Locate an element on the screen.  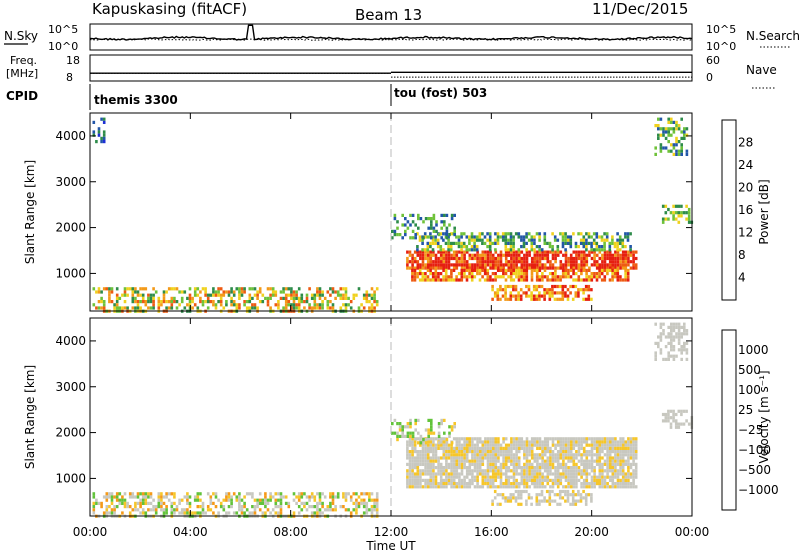
colorbar-tick-label: 25 is located at coordinates (745, 410).